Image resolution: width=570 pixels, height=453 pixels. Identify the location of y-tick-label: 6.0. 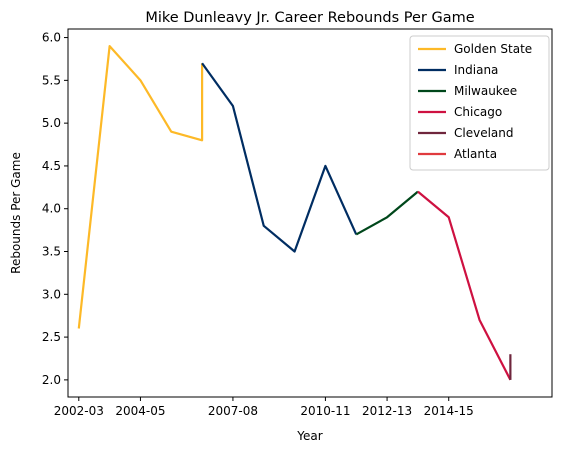
(51, 38).